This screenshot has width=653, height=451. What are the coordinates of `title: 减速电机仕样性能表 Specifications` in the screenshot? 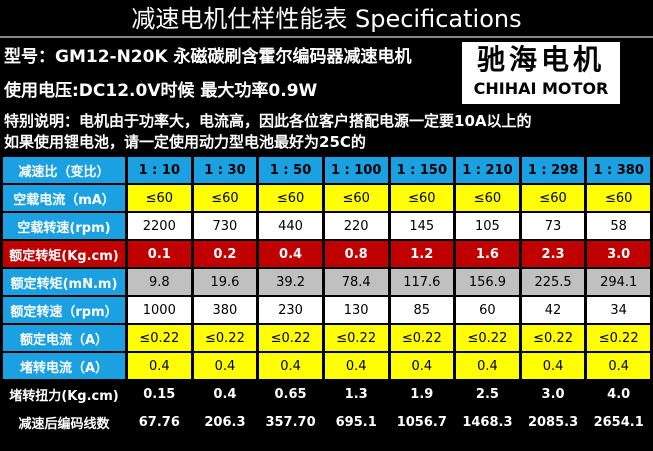 It's located at (326, 19).